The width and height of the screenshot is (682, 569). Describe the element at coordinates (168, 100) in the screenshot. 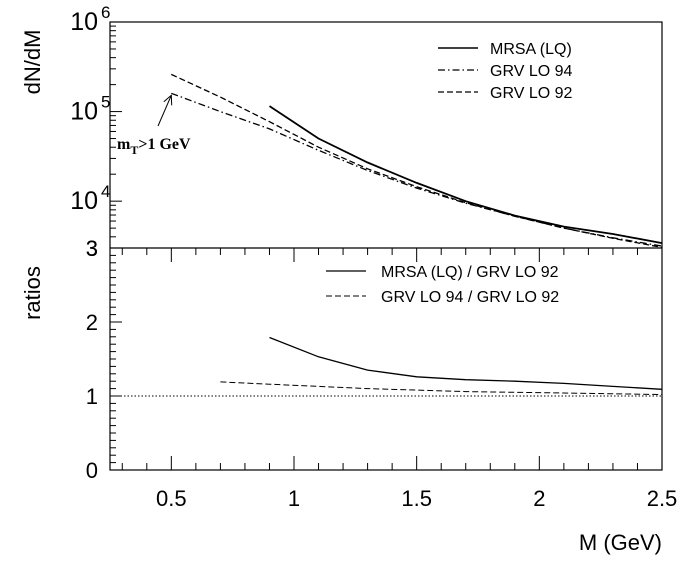

I see `annotation-arrowhead` at that location.